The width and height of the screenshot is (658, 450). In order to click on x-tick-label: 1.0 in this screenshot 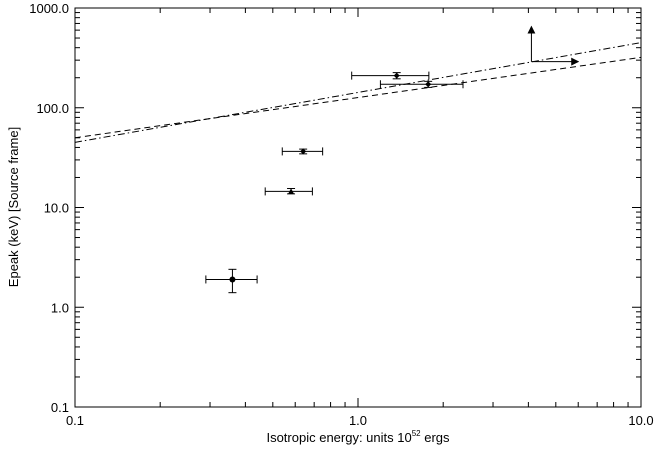, I will do `click(358, 420)`.